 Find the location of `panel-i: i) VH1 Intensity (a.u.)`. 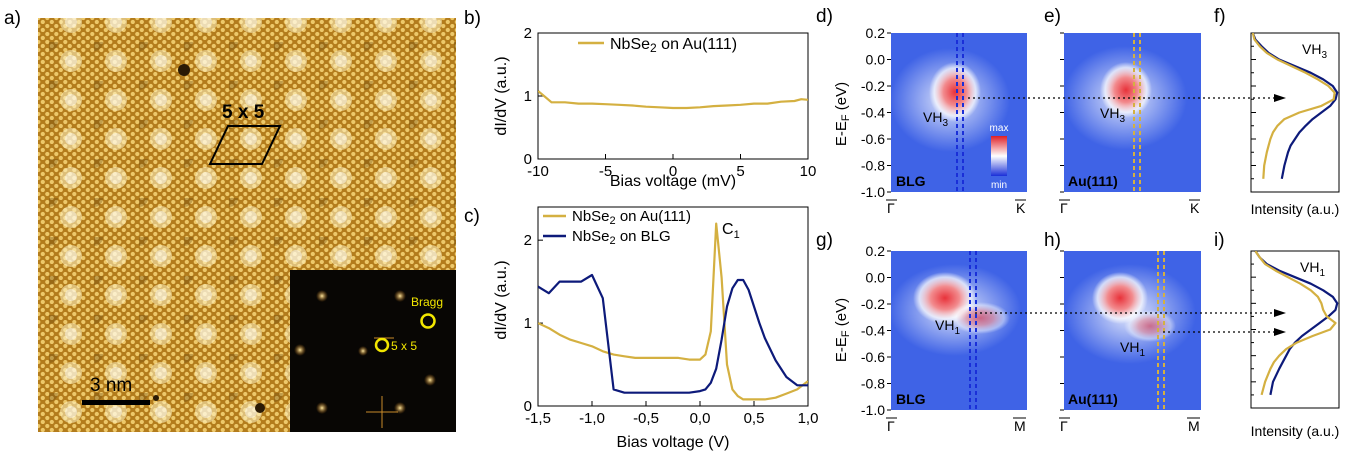

panel-i: i) VH1 Intensity (a.u.) is located at coordinates (1277, 334).